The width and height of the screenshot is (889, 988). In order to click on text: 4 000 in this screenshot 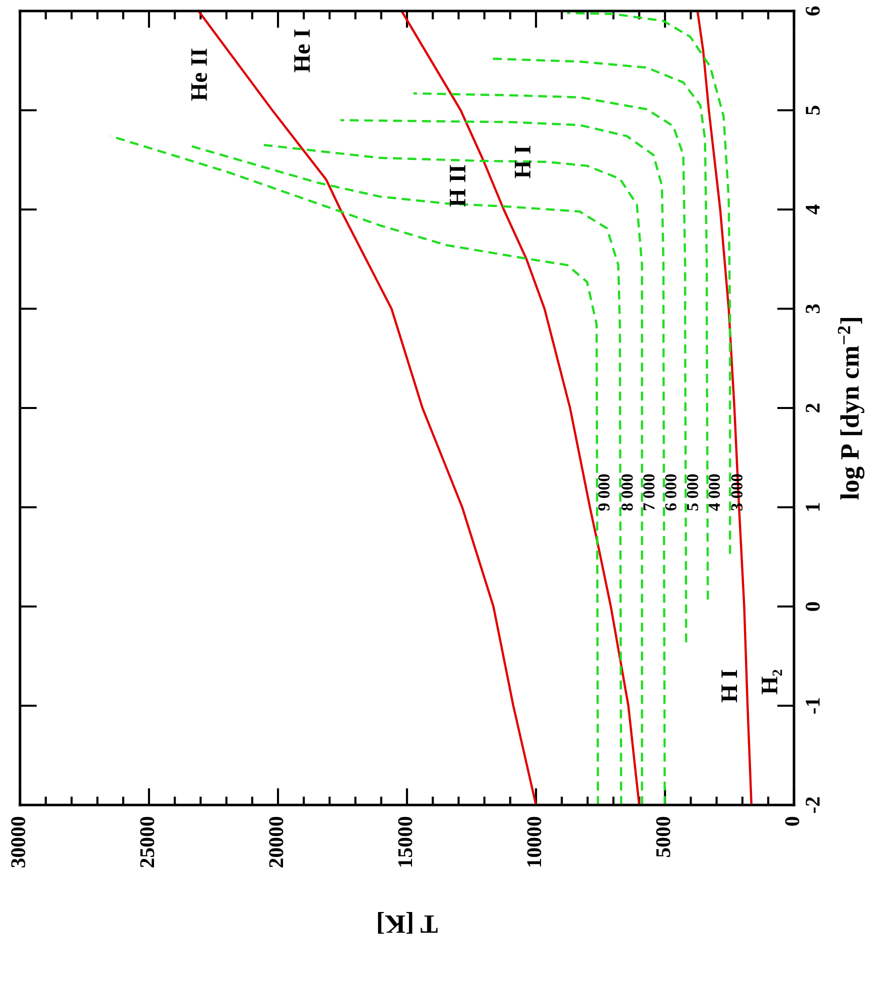, I will do `click(714, 492)`.